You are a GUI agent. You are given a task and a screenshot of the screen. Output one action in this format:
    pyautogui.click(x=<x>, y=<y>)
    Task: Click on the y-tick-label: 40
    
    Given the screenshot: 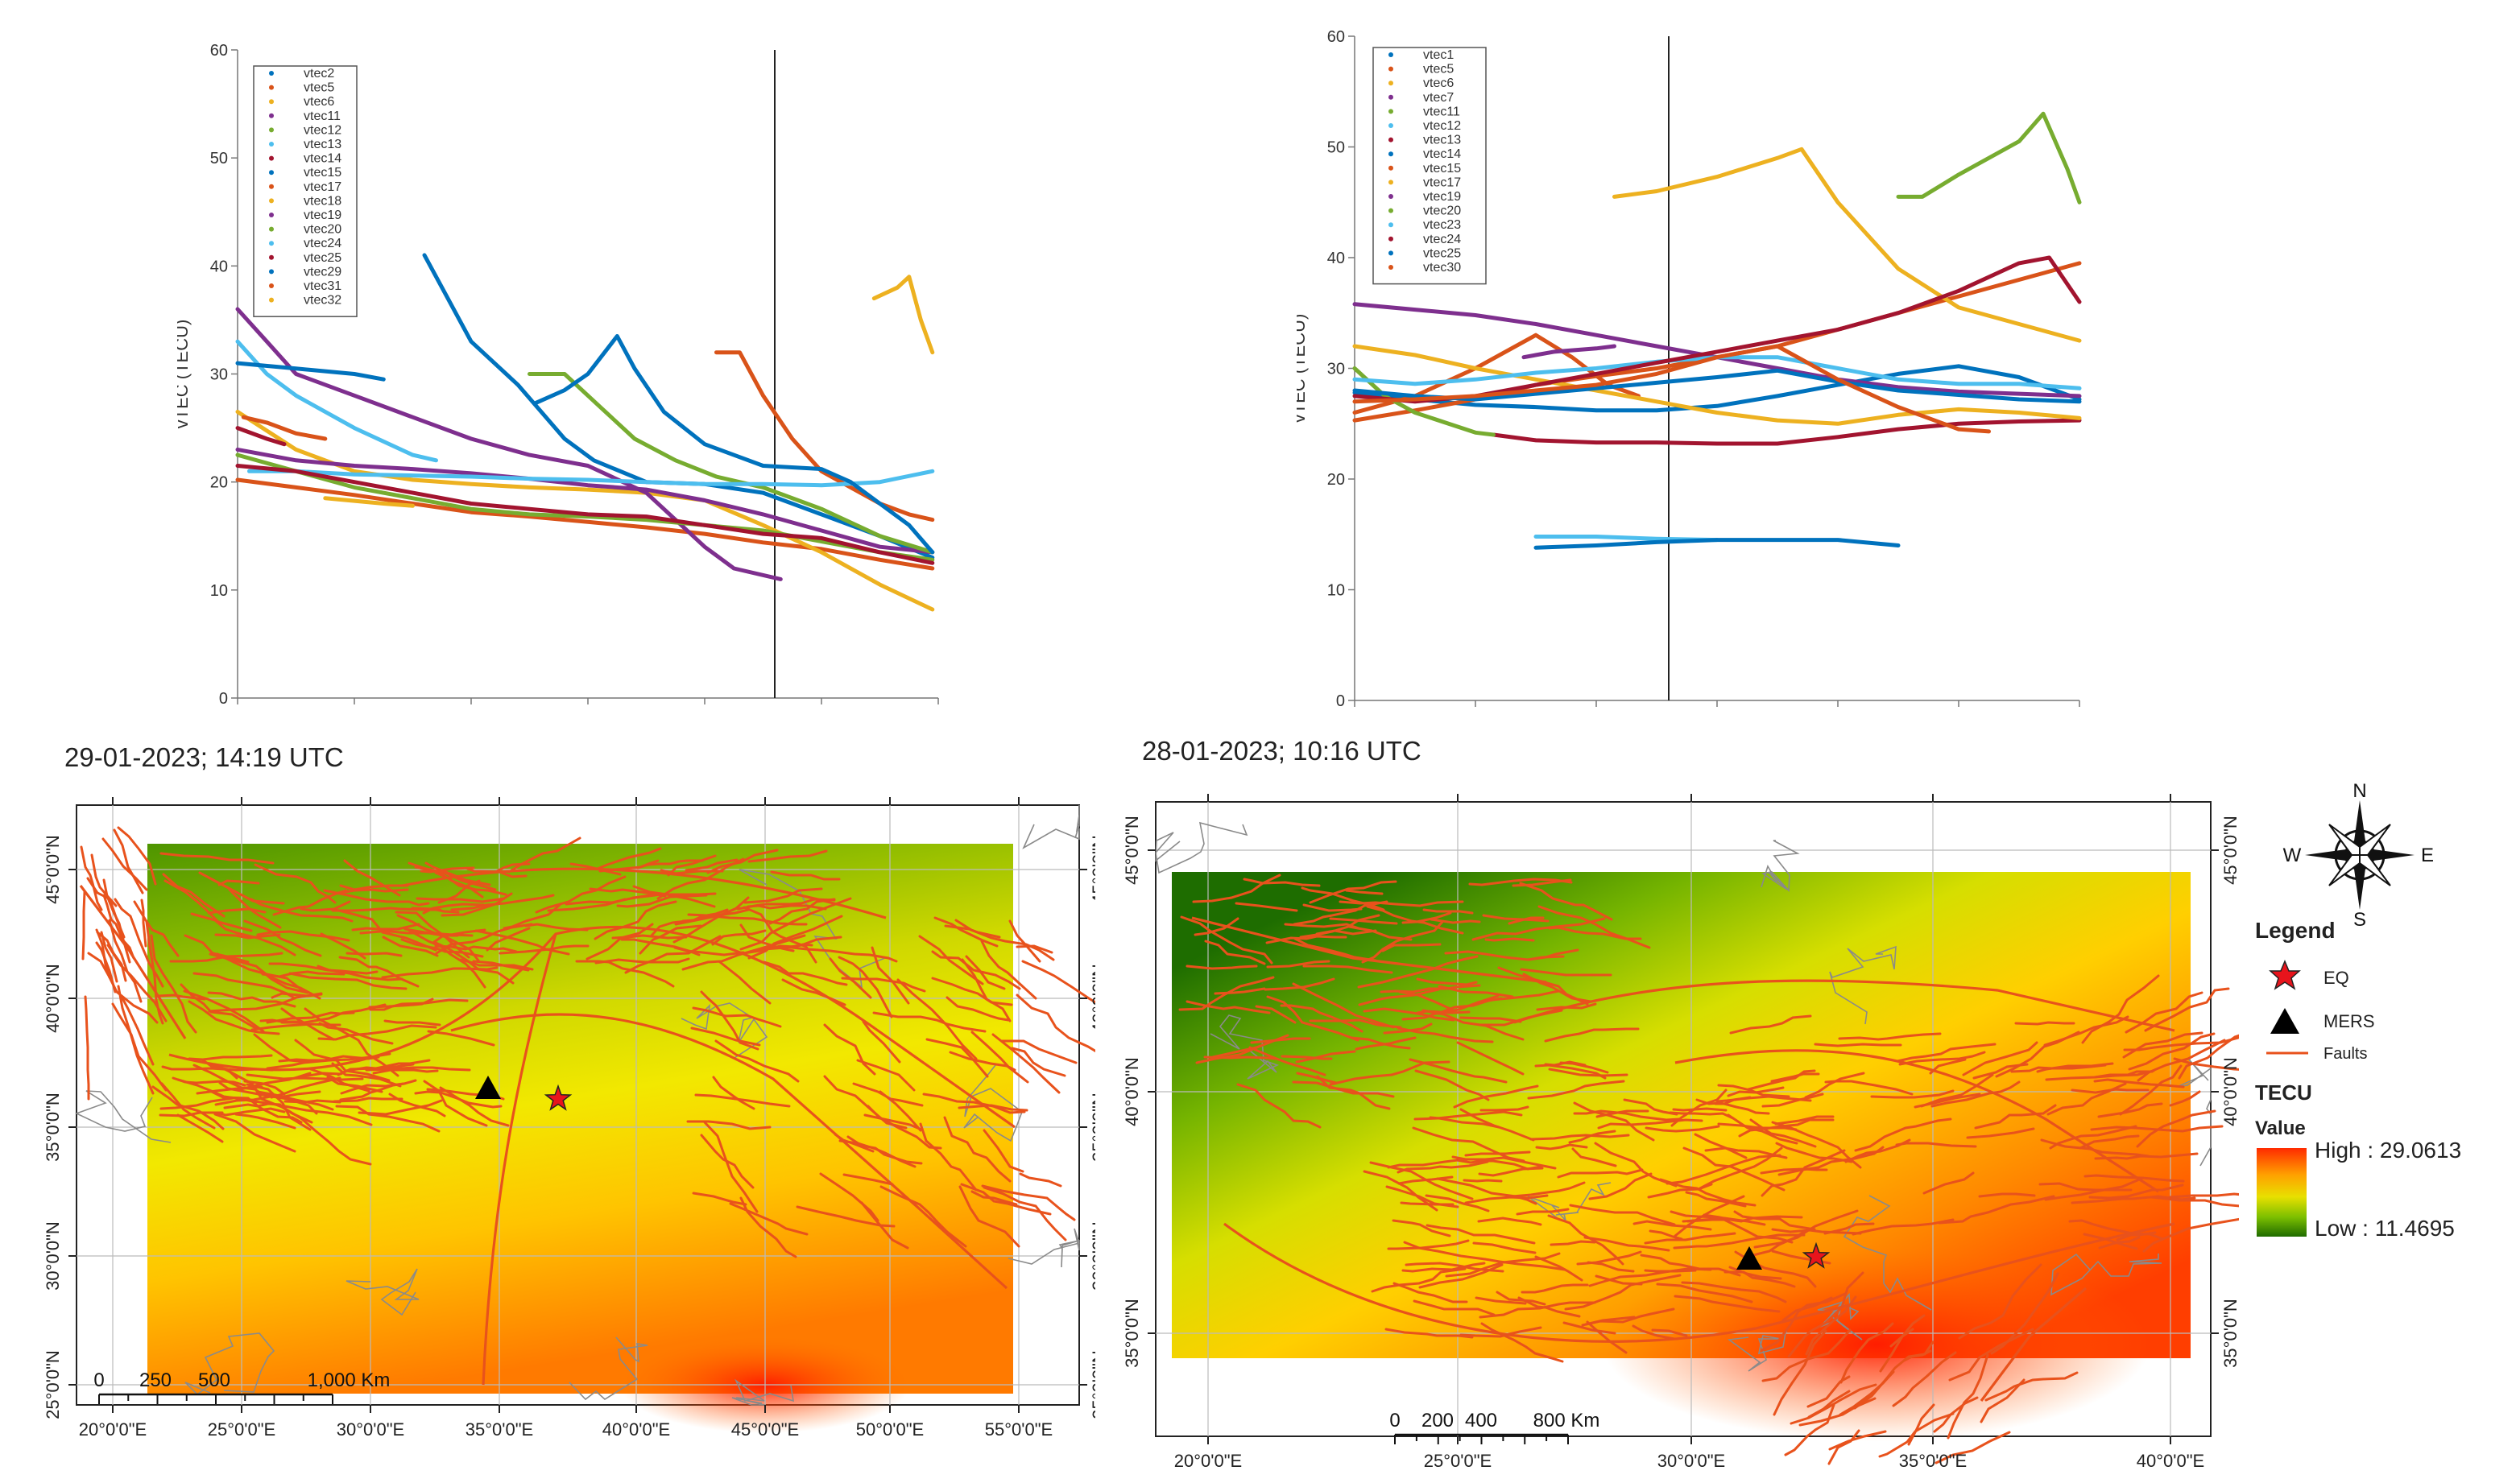 What is the action you would take?
    pyautogui.click(x=1336, y=258)
    